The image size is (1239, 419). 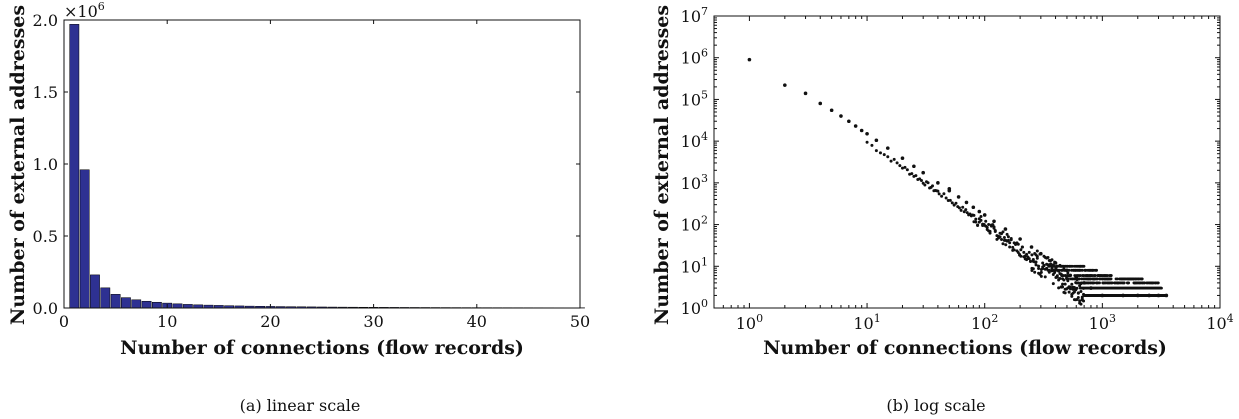 I want to click on y-tick-label: 10¹, so click(x=694, y=265).